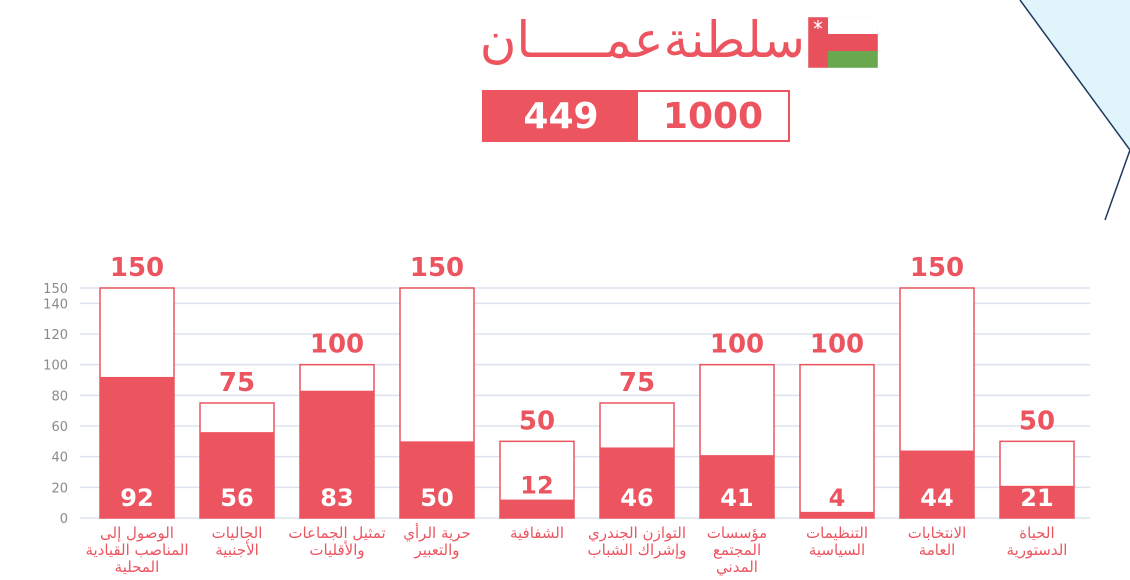 The height and width of the screenshot is (580, 1130). Describe the element at coordinates (55, 366) in the screenshot. I see `y-tick-label: 100` at that location.